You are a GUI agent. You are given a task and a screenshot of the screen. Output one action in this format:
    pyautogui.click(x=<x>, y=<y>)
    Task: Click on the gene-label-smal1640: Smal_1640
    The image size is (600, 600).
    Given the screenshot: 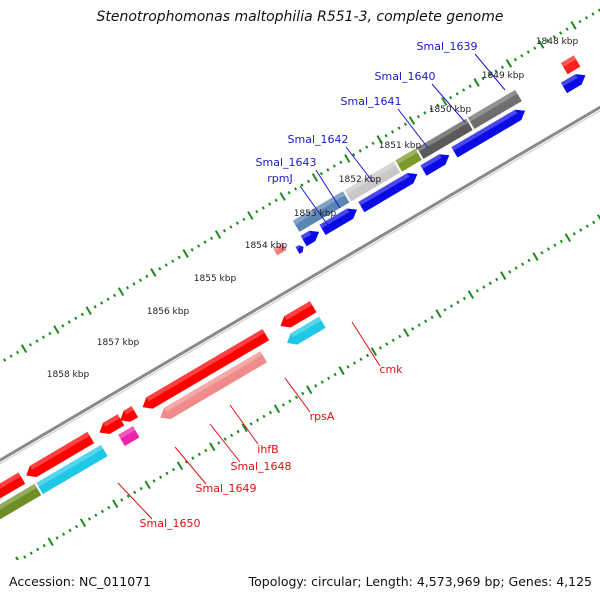 What is the action you would take?
    pyautogui.click(x=405, y=76)
    